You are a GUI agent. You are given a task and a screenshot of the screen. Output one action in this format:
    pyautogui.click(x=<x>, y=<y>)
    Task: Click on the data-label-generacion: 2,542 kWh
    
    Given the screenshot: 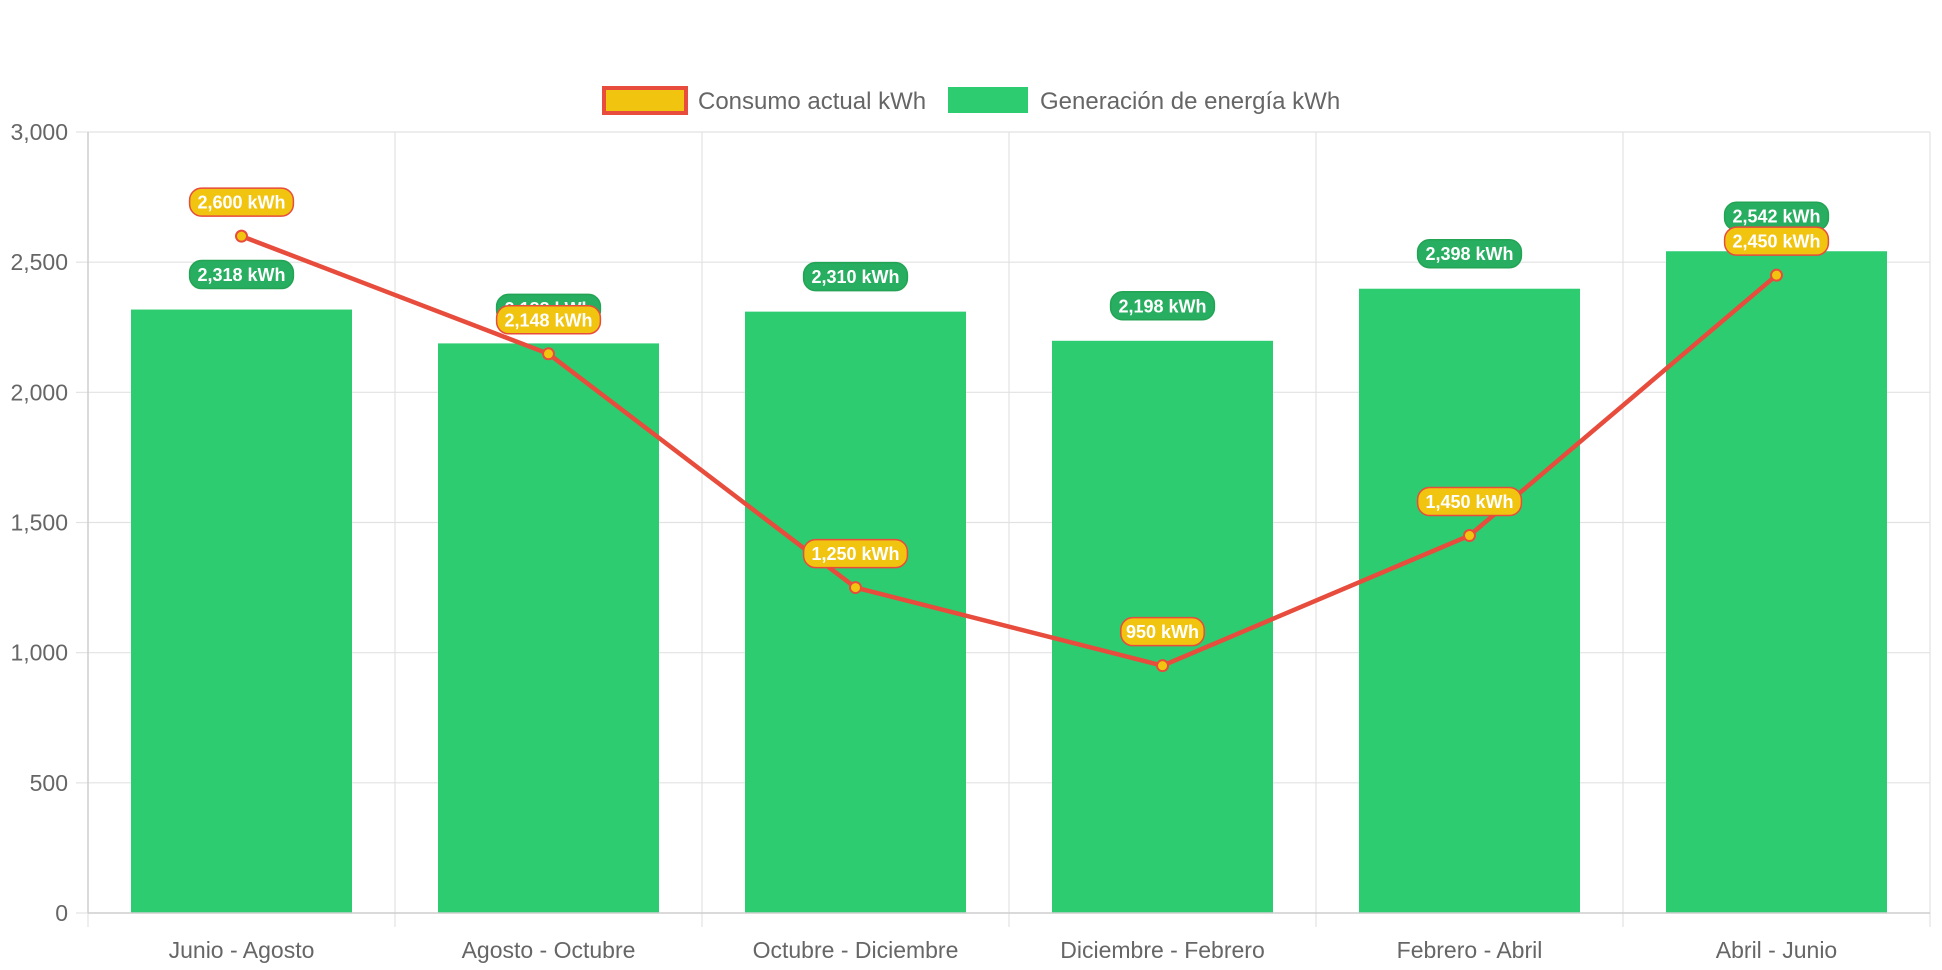 What is the action you would take?
    pyautogui.click(x=1776, y=216)
    